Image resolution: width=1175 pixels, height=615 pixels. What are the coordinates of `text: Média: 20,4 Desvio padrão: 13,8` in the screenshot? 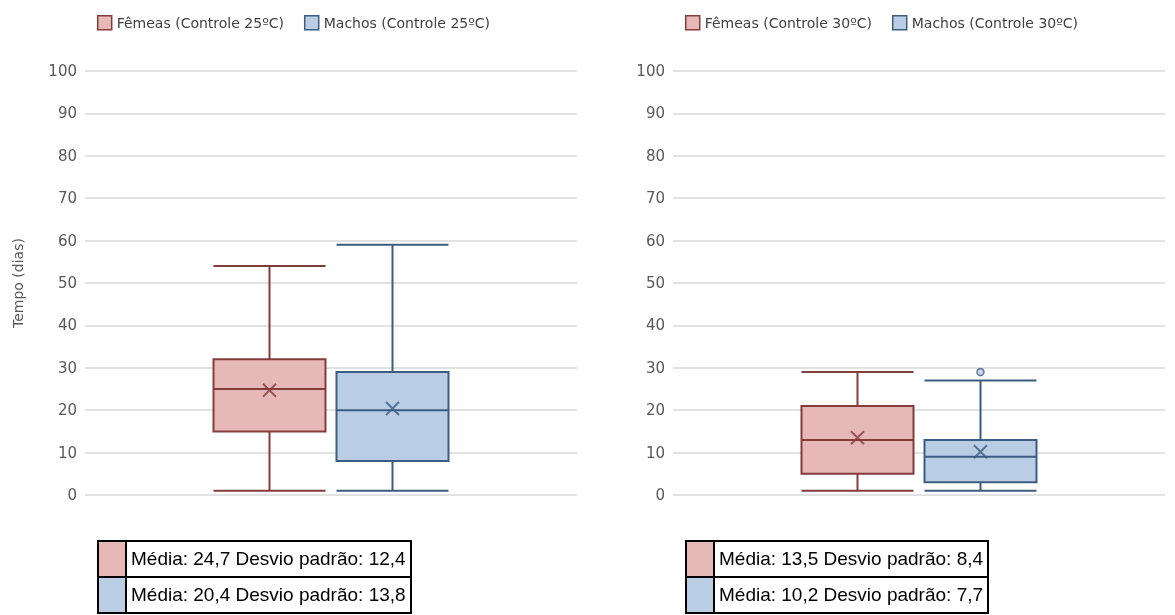 It's located at (268, 595).